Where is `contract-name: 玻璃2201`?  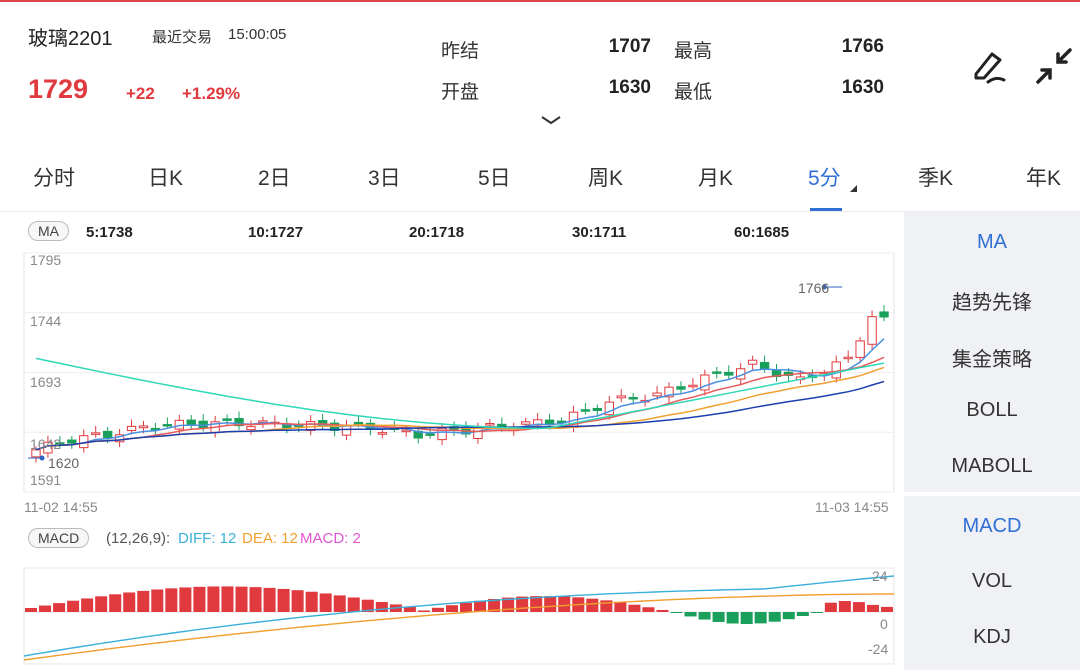 contract-name: 玻璃2201 is located at coordinates (70, 39).